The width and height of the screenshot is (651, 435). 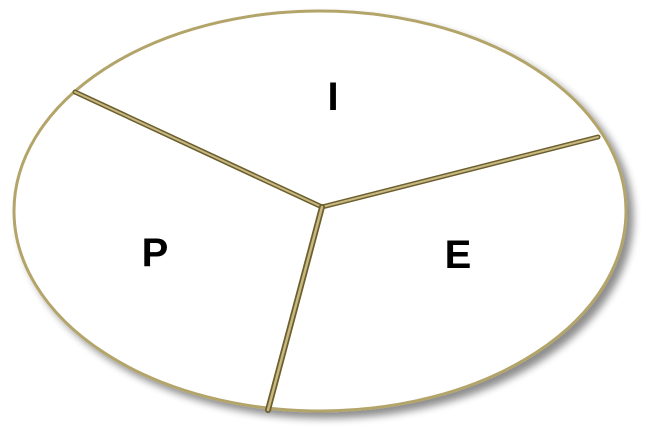 I want to click on segment-label-e: E, so click(x=458, y=255).